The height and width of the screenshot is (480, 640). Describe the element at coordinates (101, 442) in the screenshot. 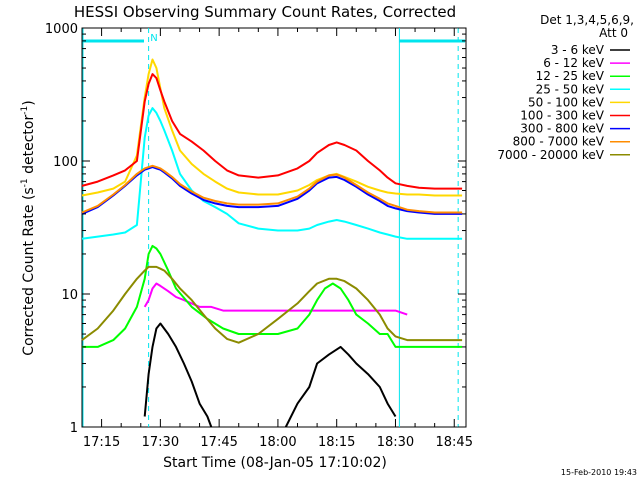

I see `x-tick-label: 17:15` at that location.